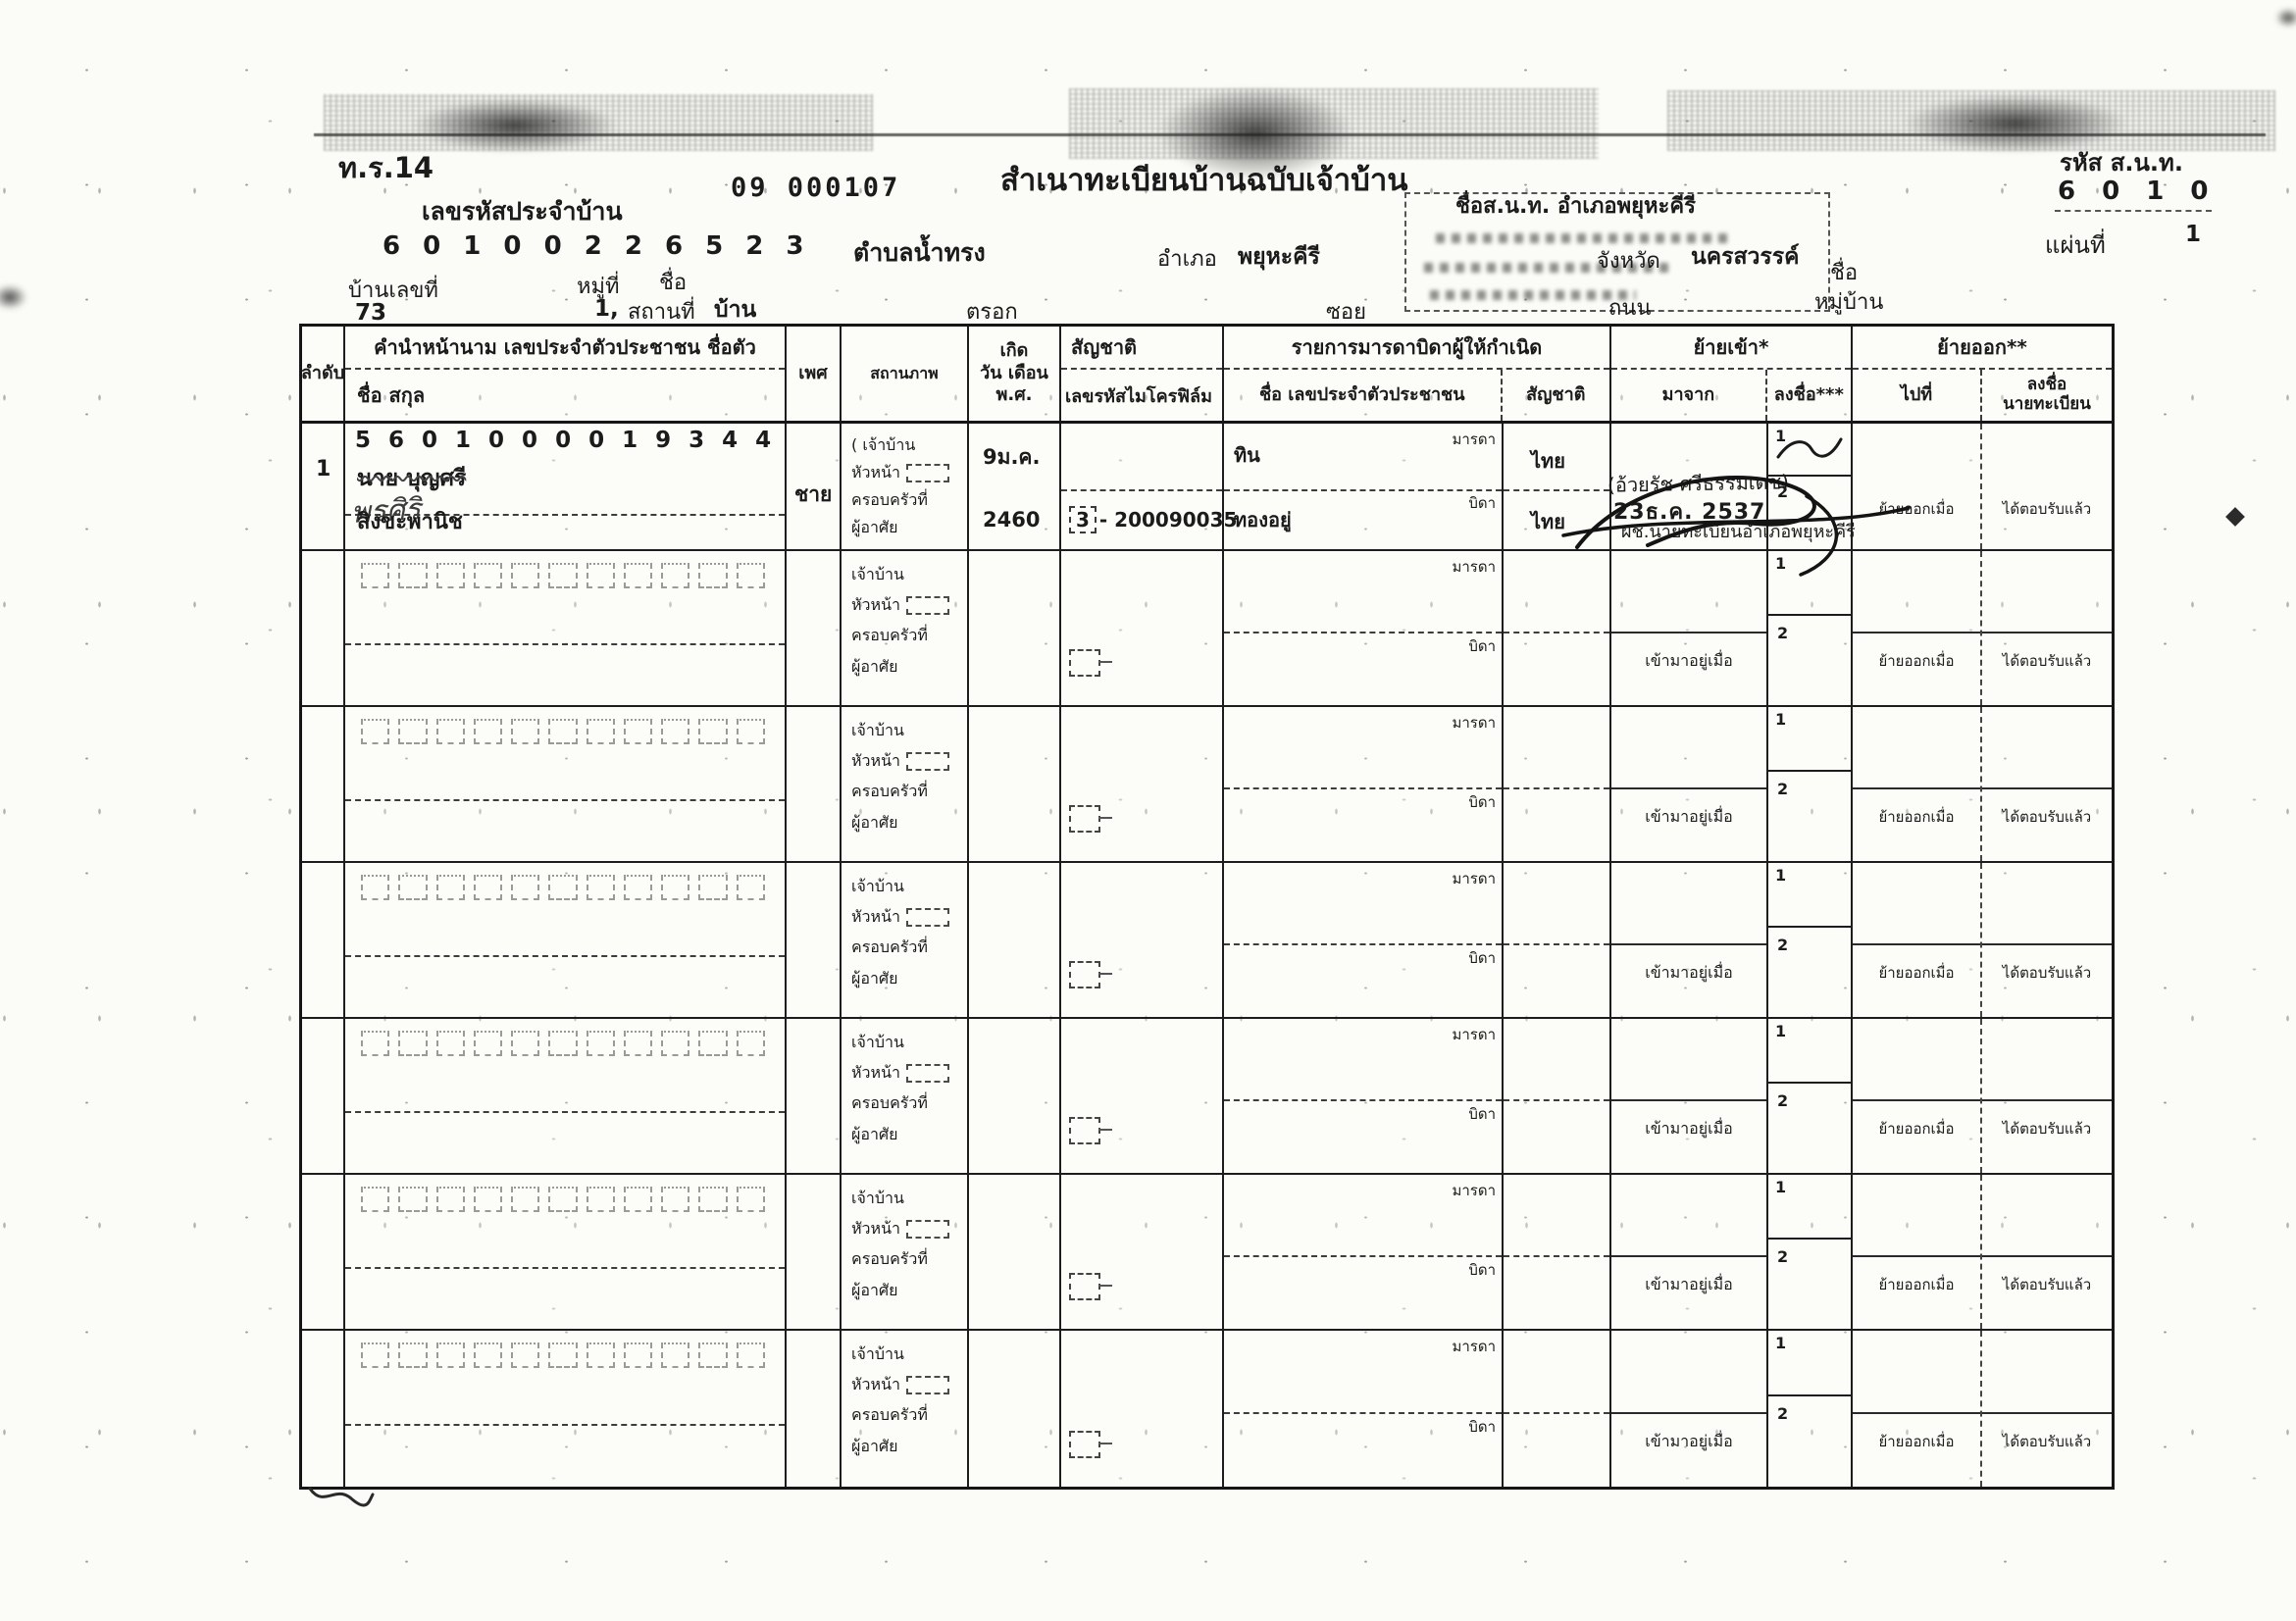 This screenshot has width=2296, height=1621. I want to click on col-header-moveout-group-label: ย้ายออก**, so click(1982, 347).